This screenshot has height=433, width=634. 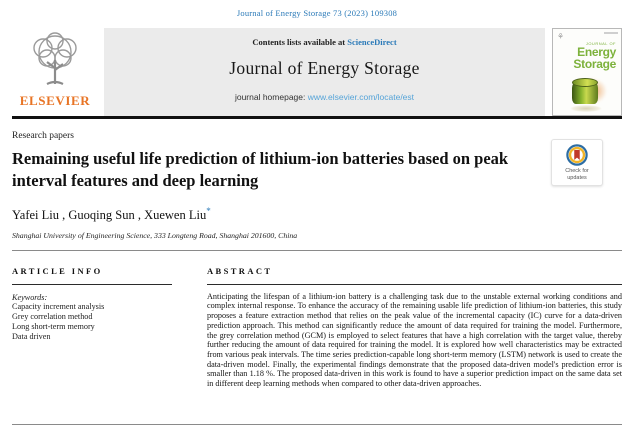 What do you see at coordinates (92, 284) in the screenshot?
I see `article-info-rule` at bounding box center [92, 284].